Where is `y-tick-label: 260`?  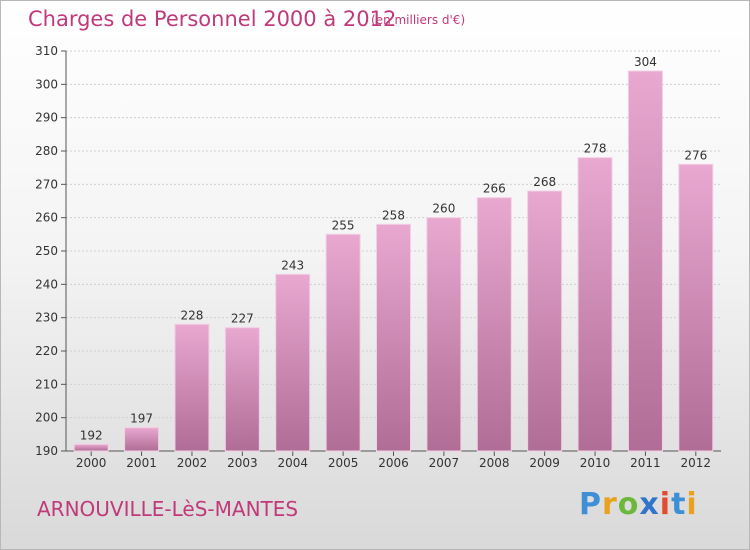
y-tick-label: 260 is located at coordinates (46, 218).